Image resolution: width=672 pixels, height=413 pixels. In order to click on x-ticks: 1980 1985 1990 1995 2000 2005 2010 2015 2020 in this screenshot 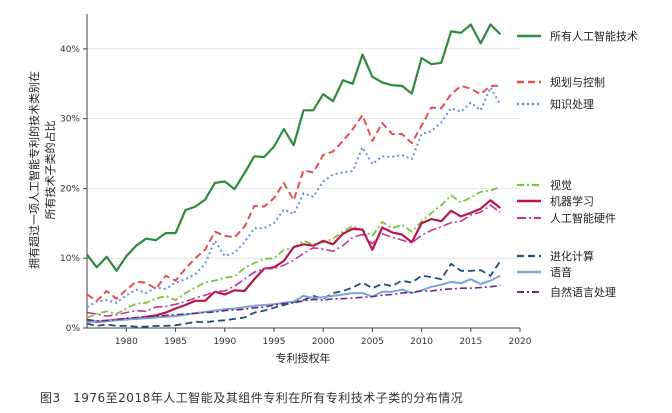, I will do `click(323, 337)`.